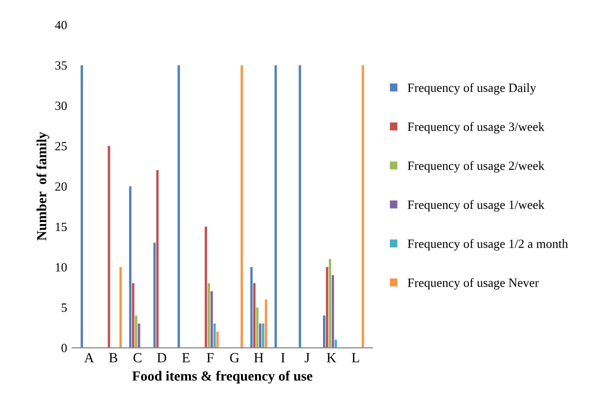  I want to click on x-tick-label: E, so click(186, 357).